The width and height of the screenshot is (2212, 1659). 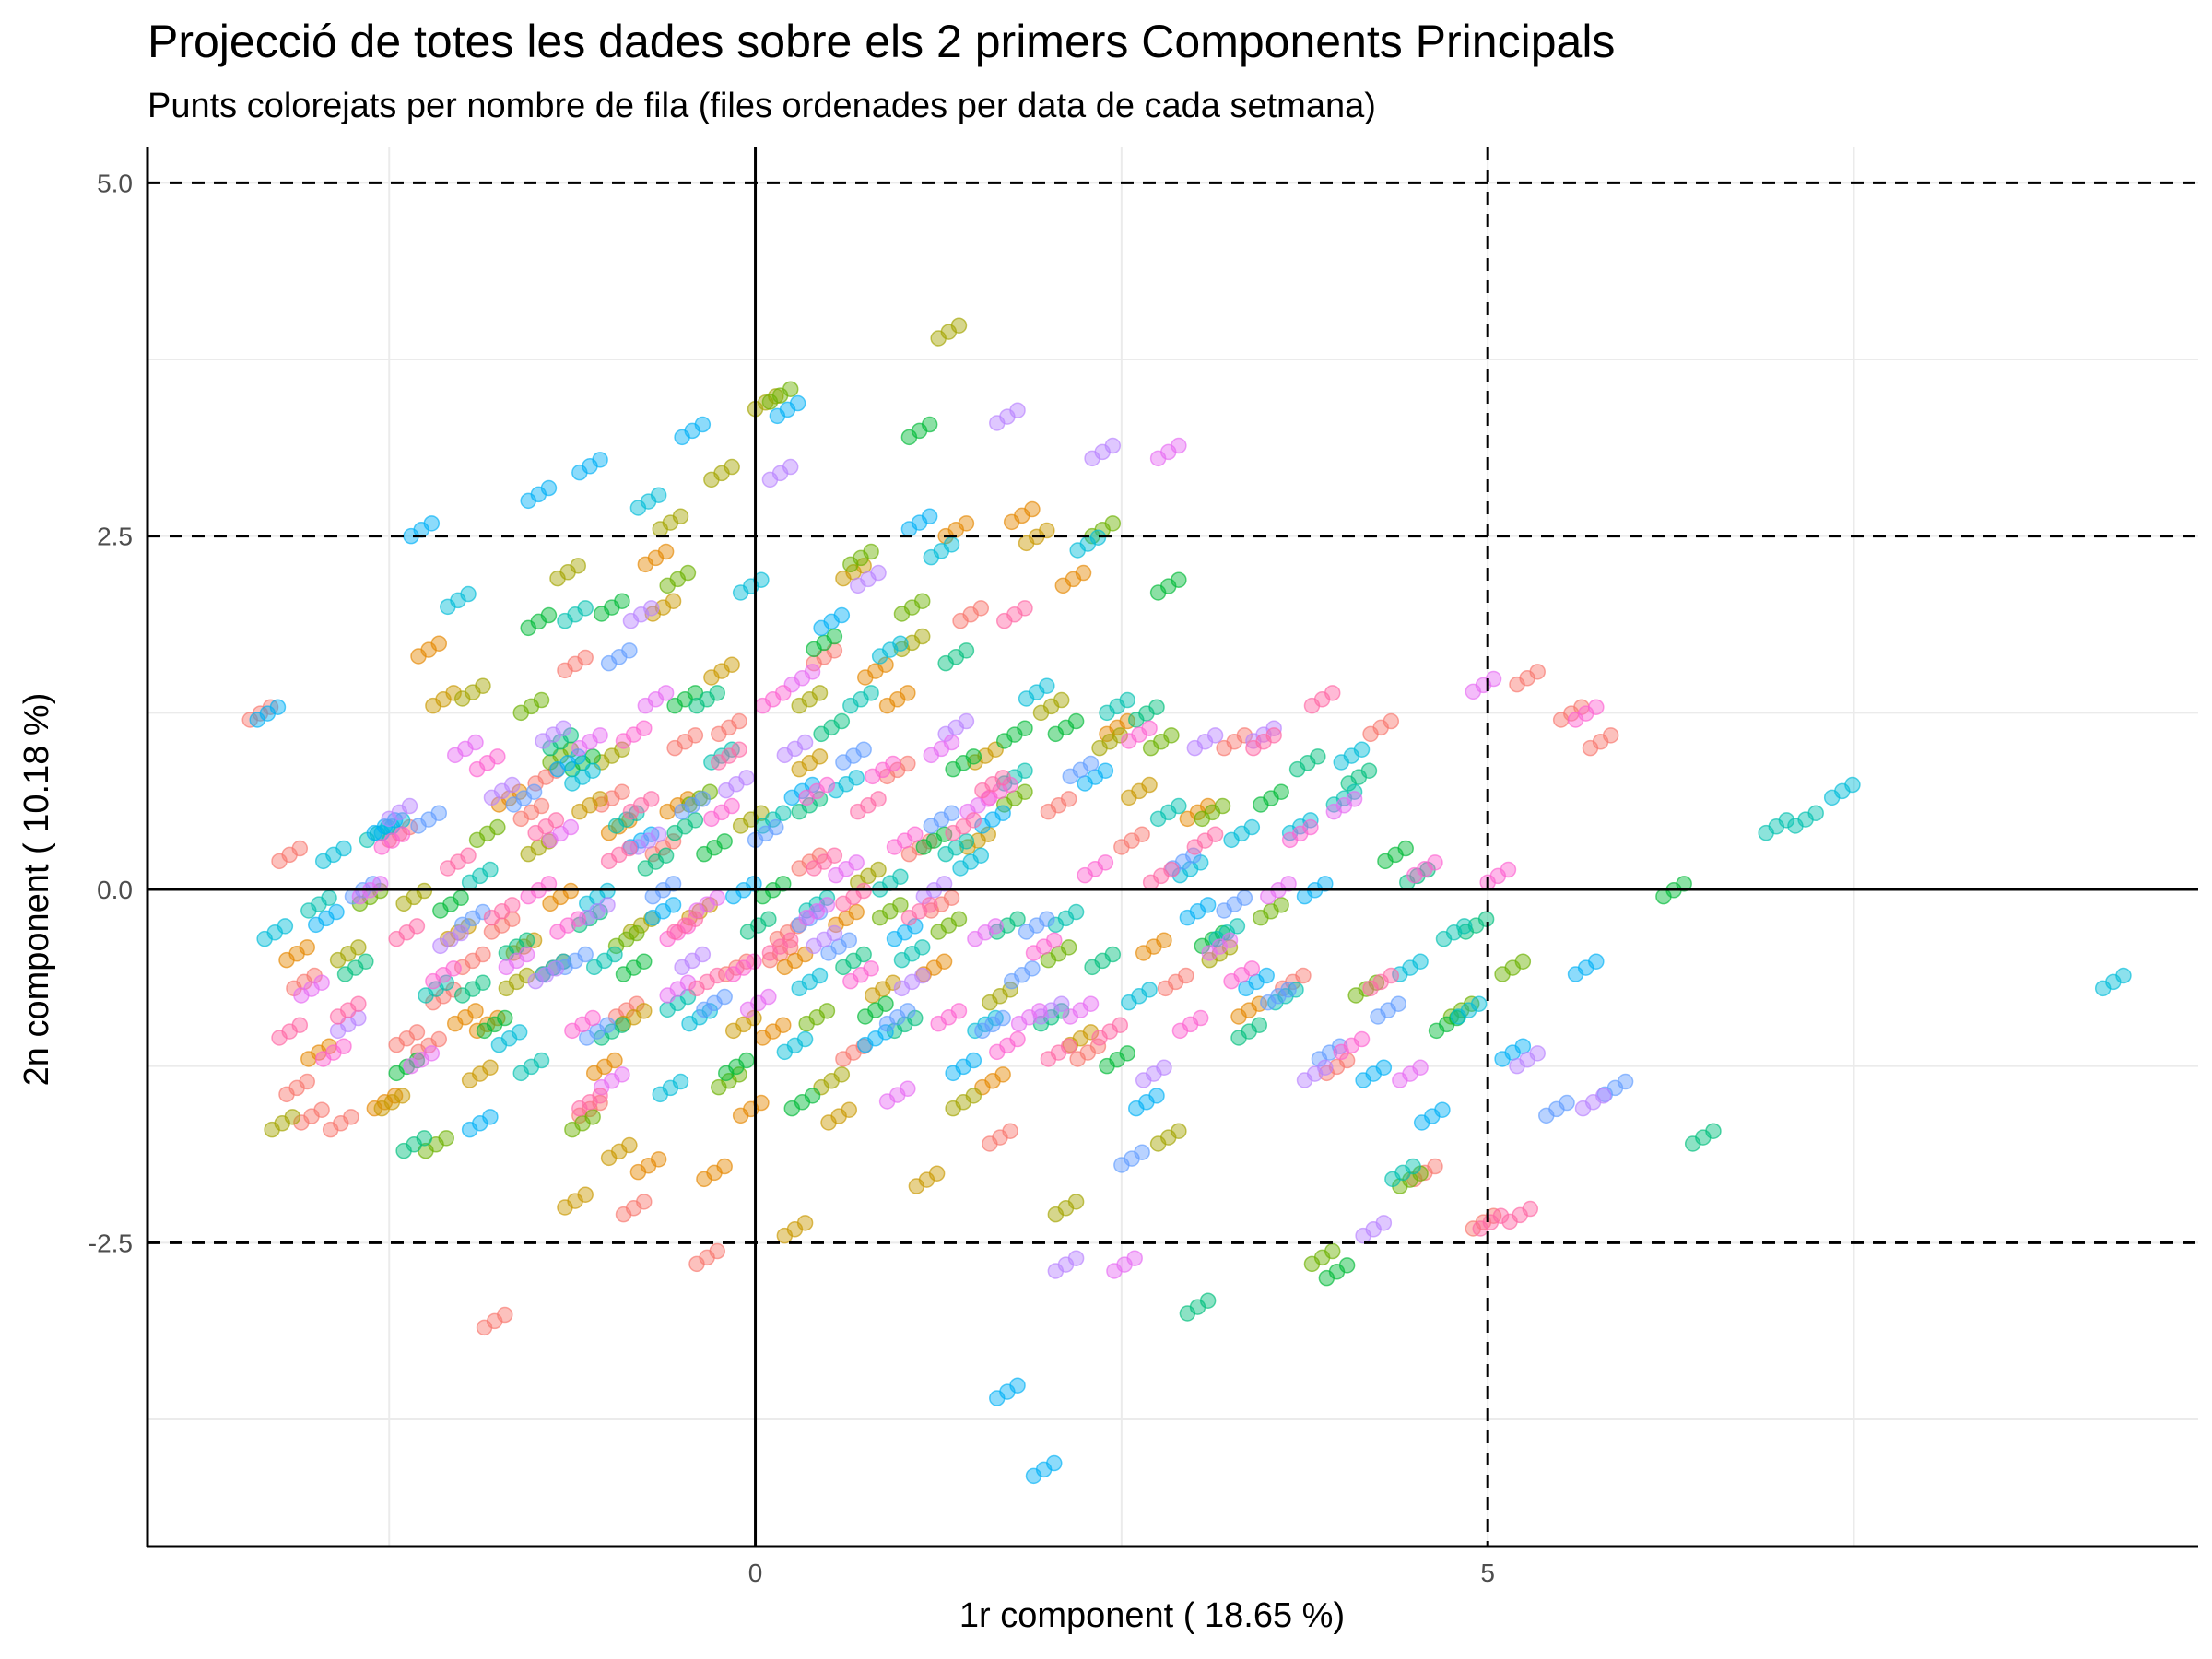 I want to click on y-axis-title: 2n component ( 10.18 %), so click(x=37, y=890).